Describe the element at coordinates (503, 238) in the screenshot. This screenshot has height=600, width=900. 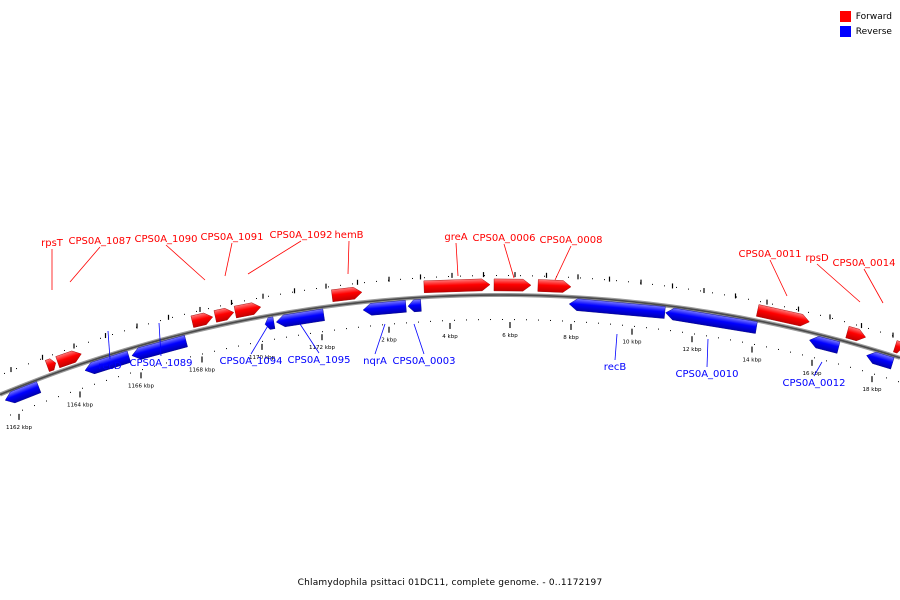
I see `forward-gene-label: CPS0A_0006` at that location.